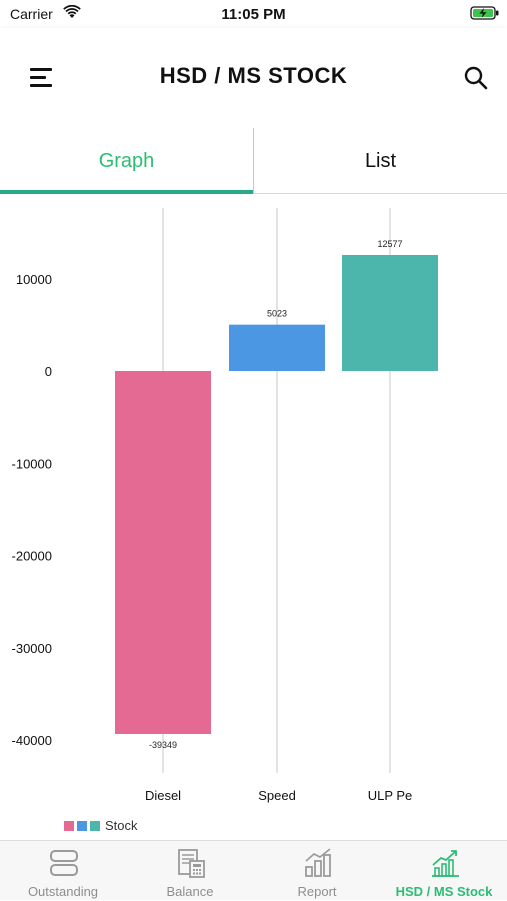 The height and width of the screenshot is (901, 507). What do you see at coordinates (390, 795) in the screenshot?
I see `x-tick-label: ULP Pe` at bounding box center [390, 795].